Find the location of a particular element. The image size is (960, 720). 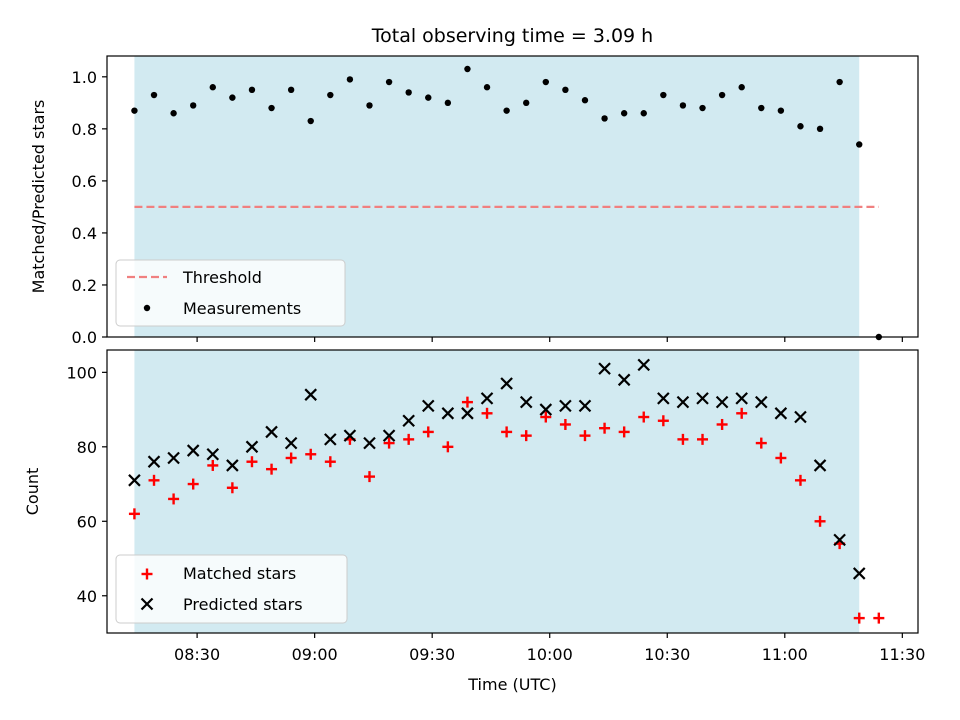

x-tick-label: 09:00 is located at coordinates (315, 654).